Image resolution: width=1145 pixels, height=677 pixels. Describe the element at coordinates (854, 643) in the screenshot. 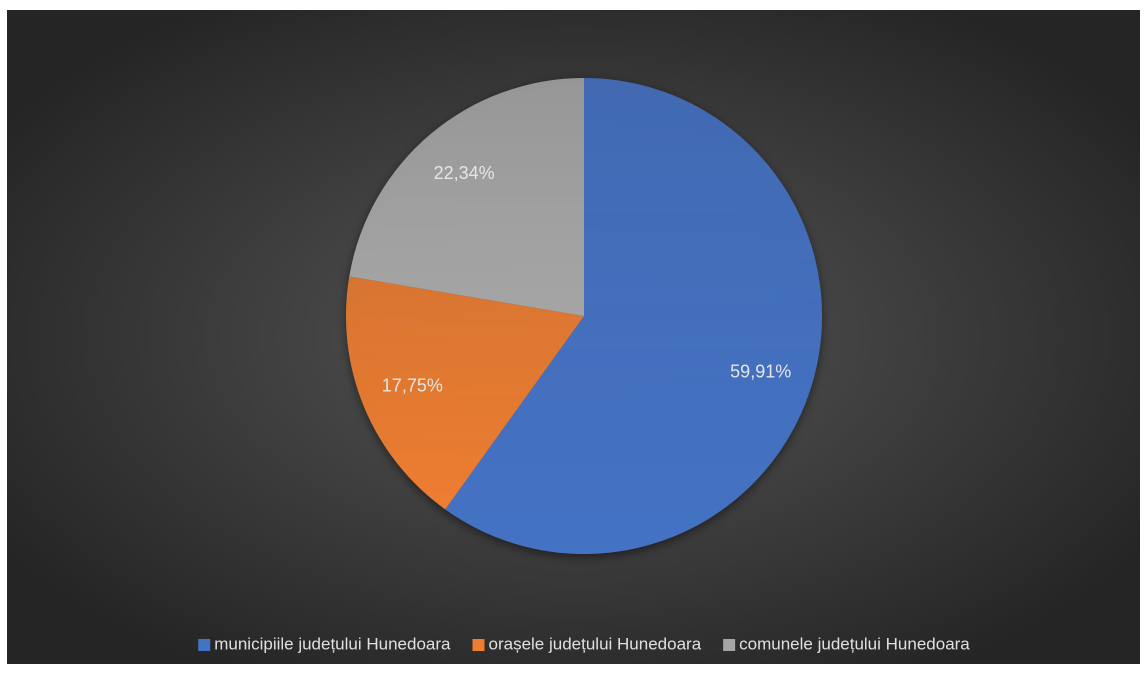

I see `legend-label: comunele județului Hunedoara` at that location.